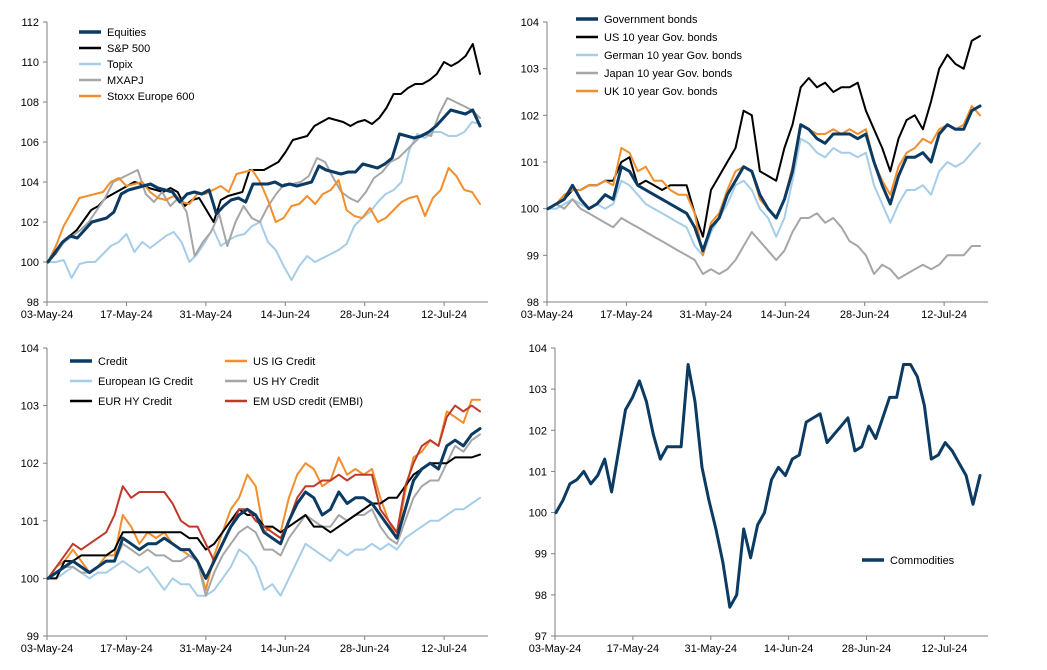 The height and width of the screenshot is (670, 1047). I want to click on y-tick-label: 108, so click(30, 103).